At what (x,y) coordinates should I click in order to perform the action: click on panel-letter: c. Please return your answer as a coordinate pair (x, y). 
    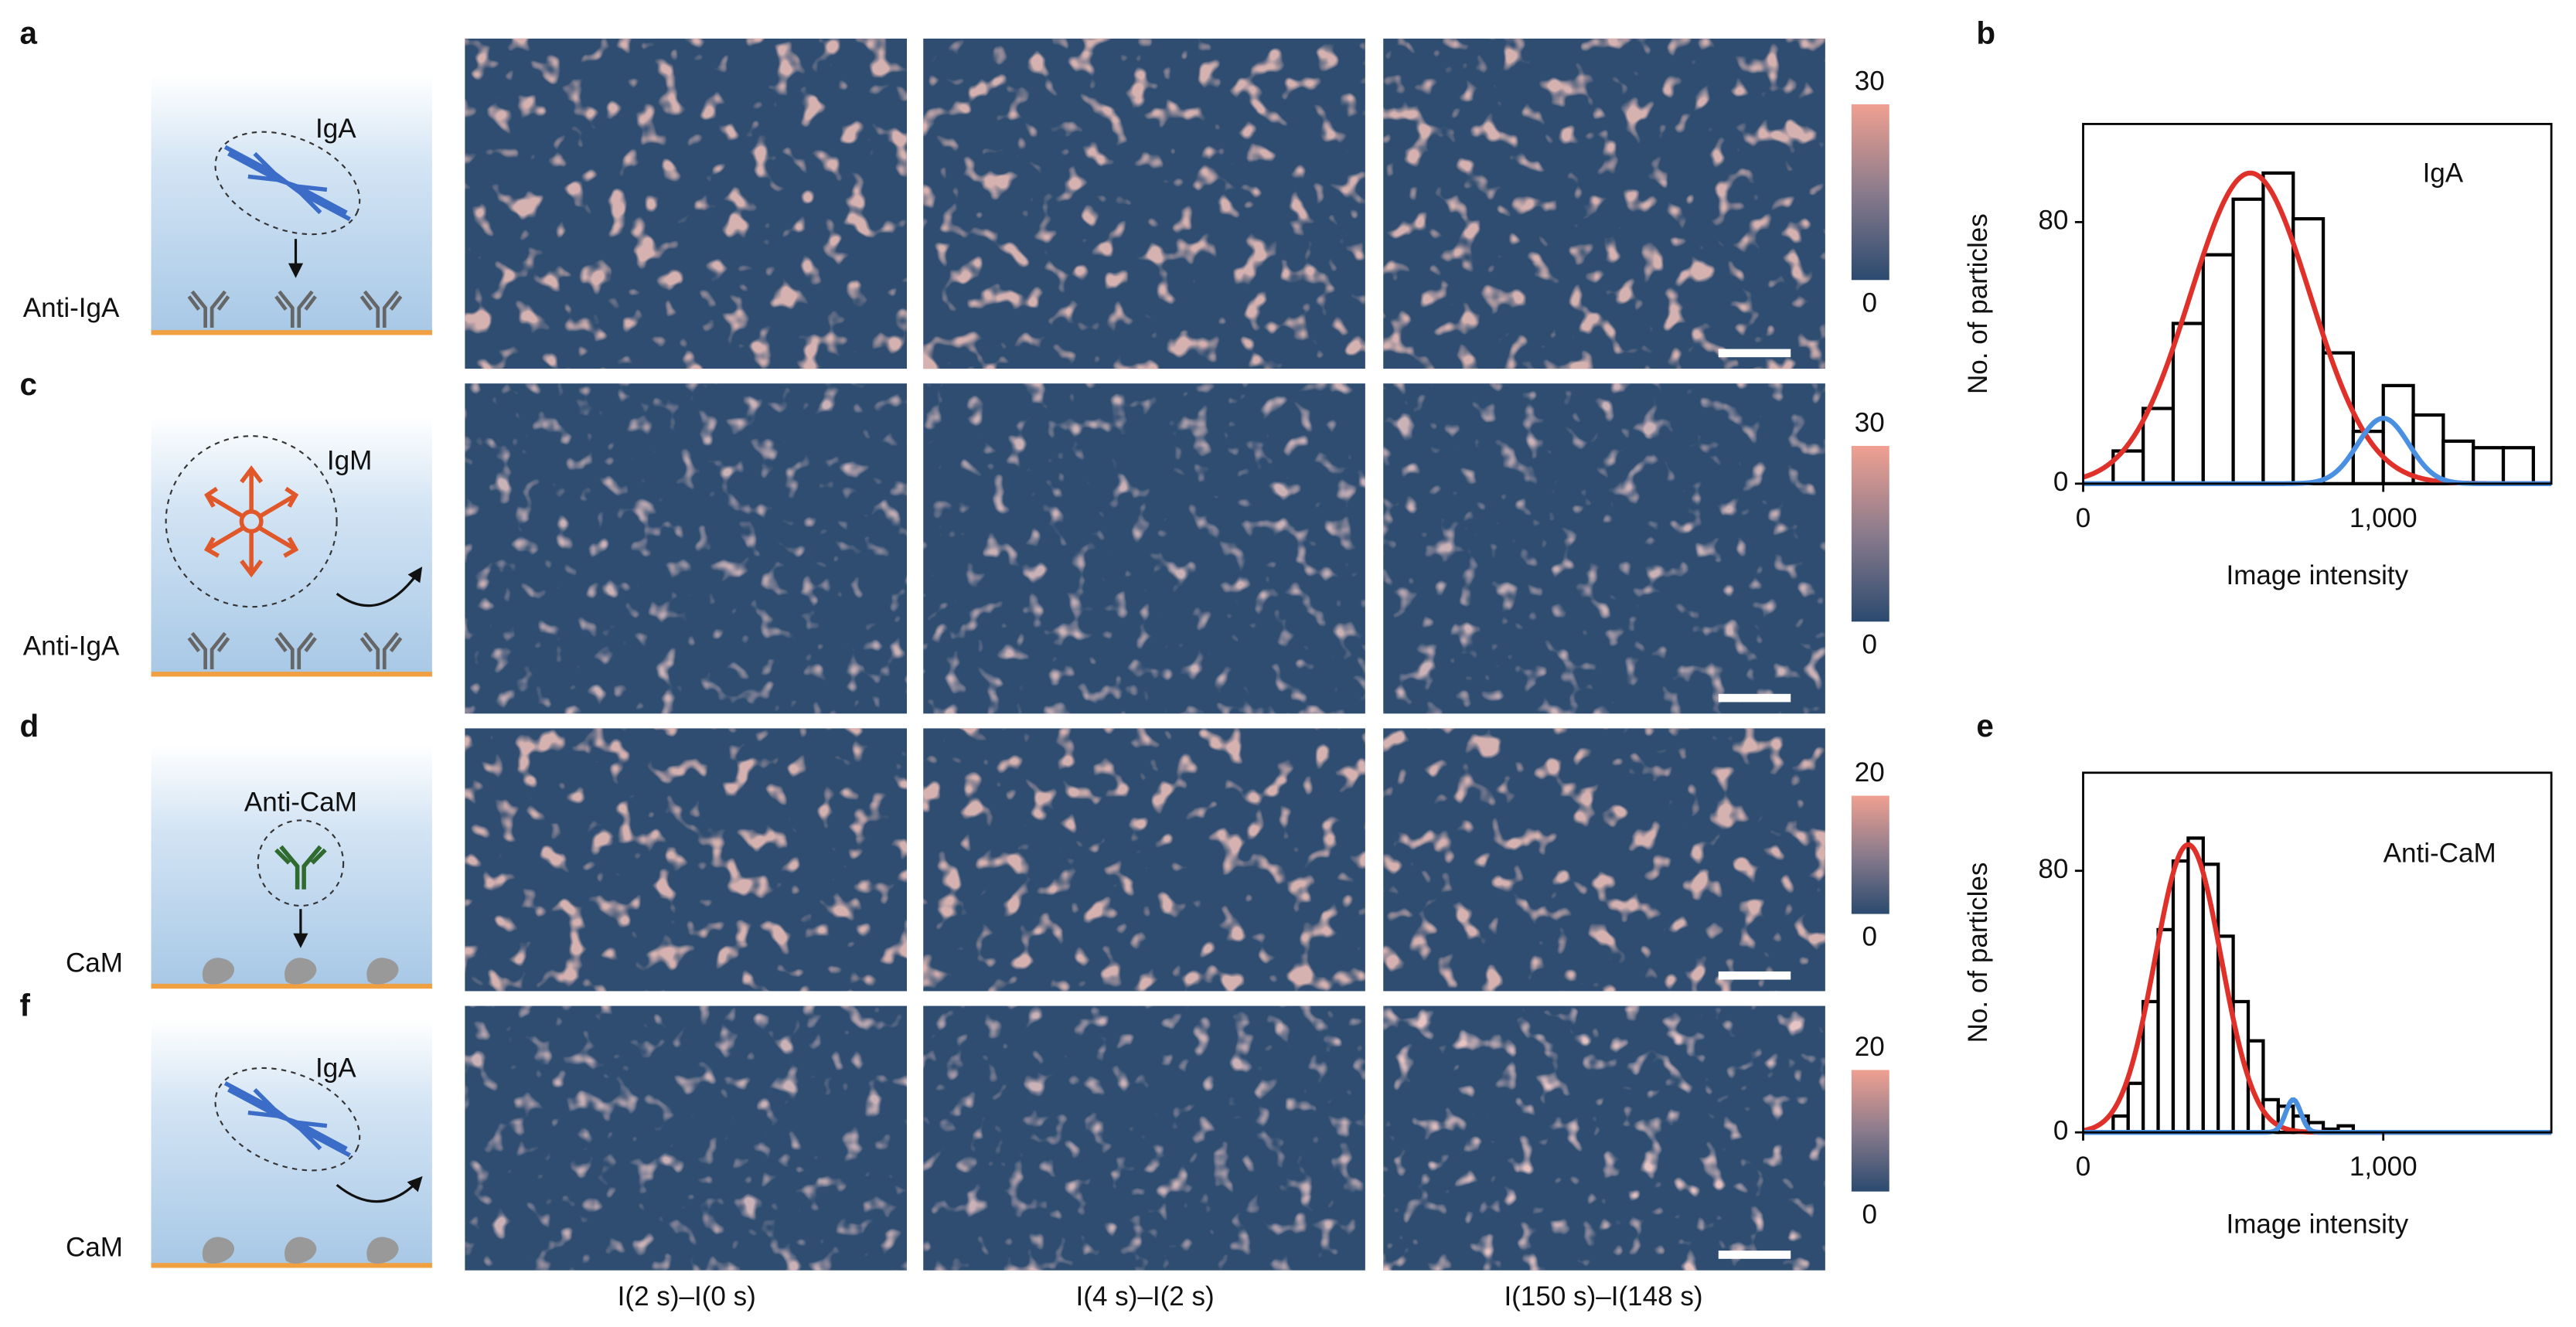
    Looking at the image, I should click on (28, 384).